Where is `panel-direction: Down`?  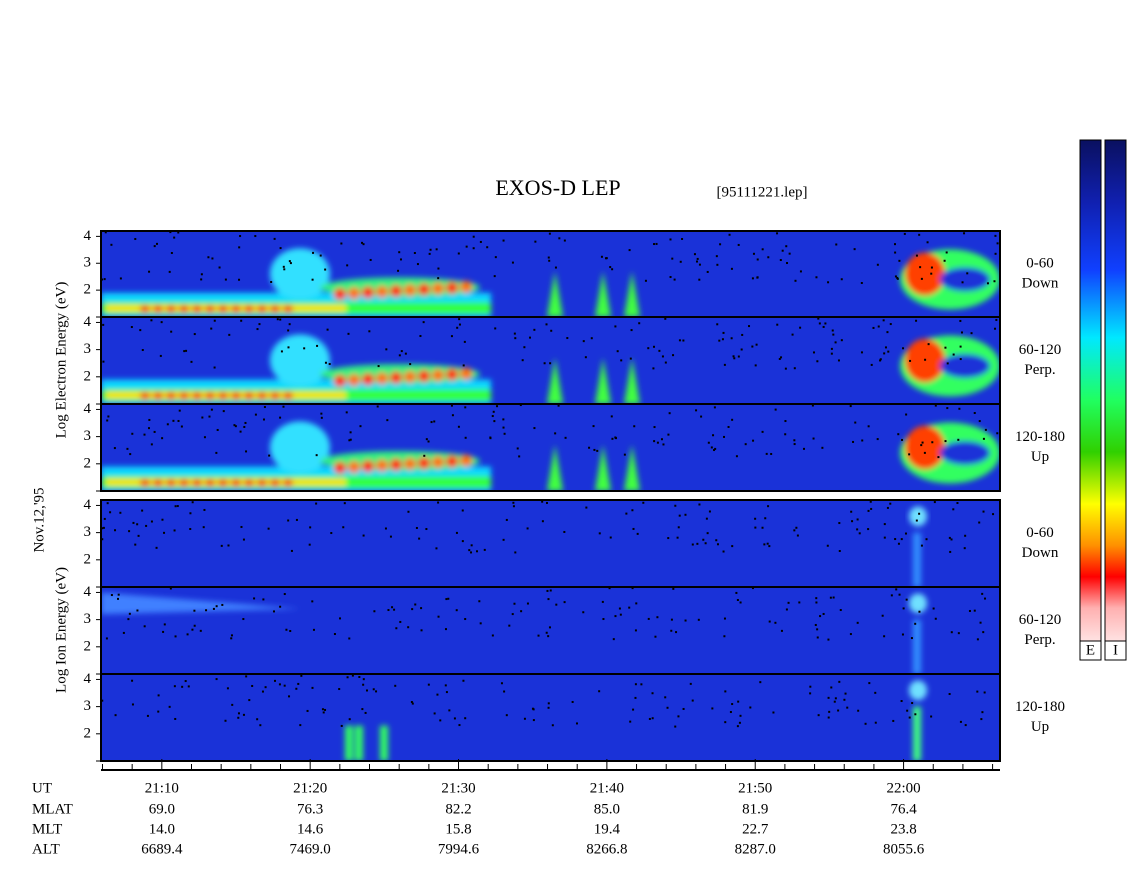
panel-direction: Down is located at coordinates (1040, 553).